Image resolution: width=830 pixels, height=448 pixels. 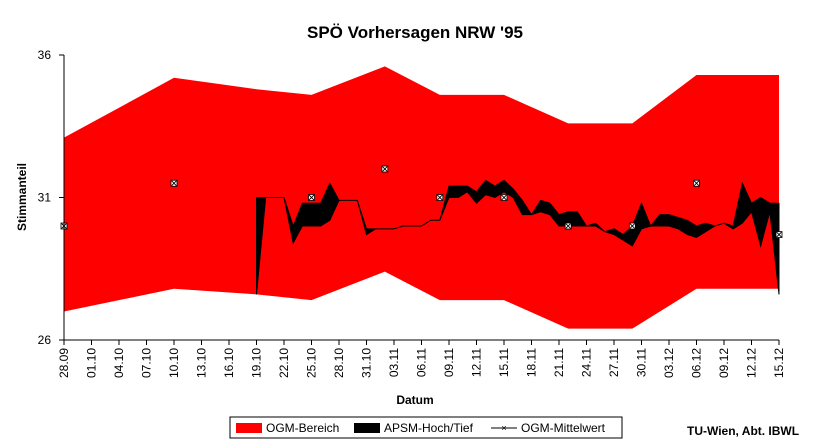 I want to click on legend-label-ogm-mittelwert: OGM-Mittelwert, so click(x=563, y=428).